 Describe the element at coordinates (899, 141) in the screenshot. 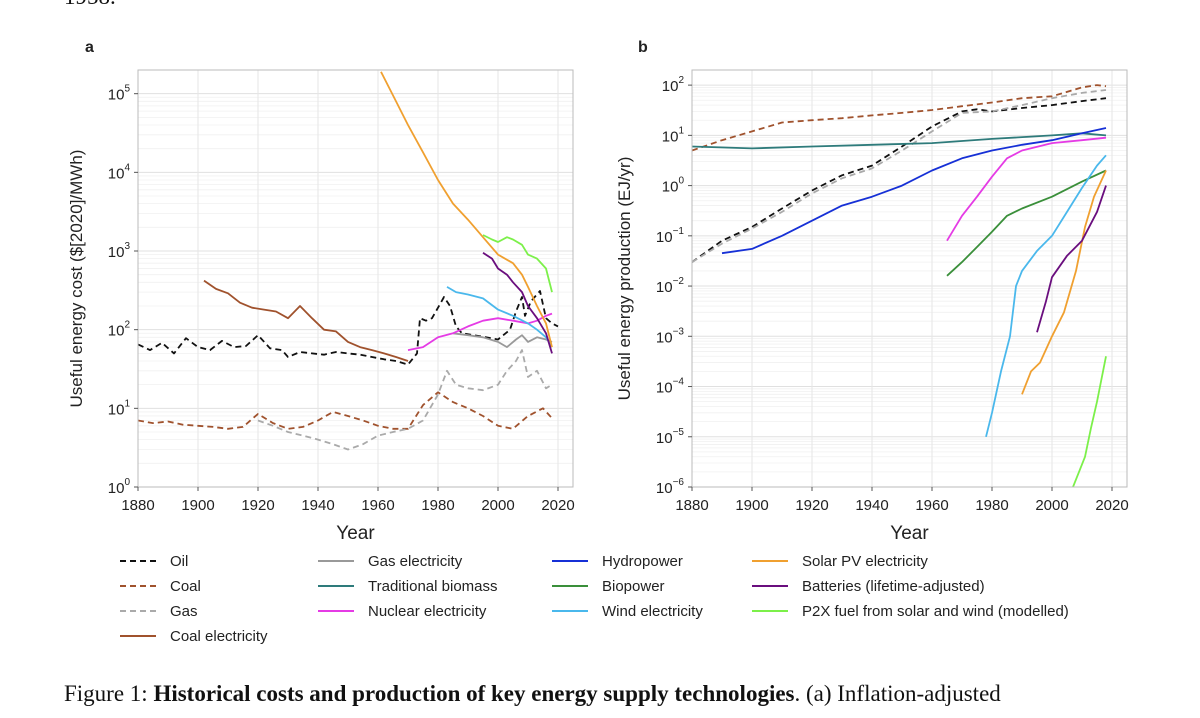

I see `series-traditional-biomass` at that location.